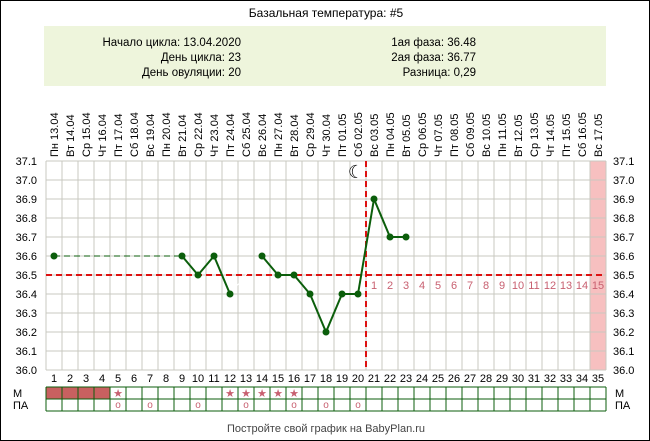 This screenshot has height=441, width=650. What do you see at coordinates (551, 135) in the screenshot?
I see `x-tick-date: Чт 14.05` at bounding box center [551, 135].